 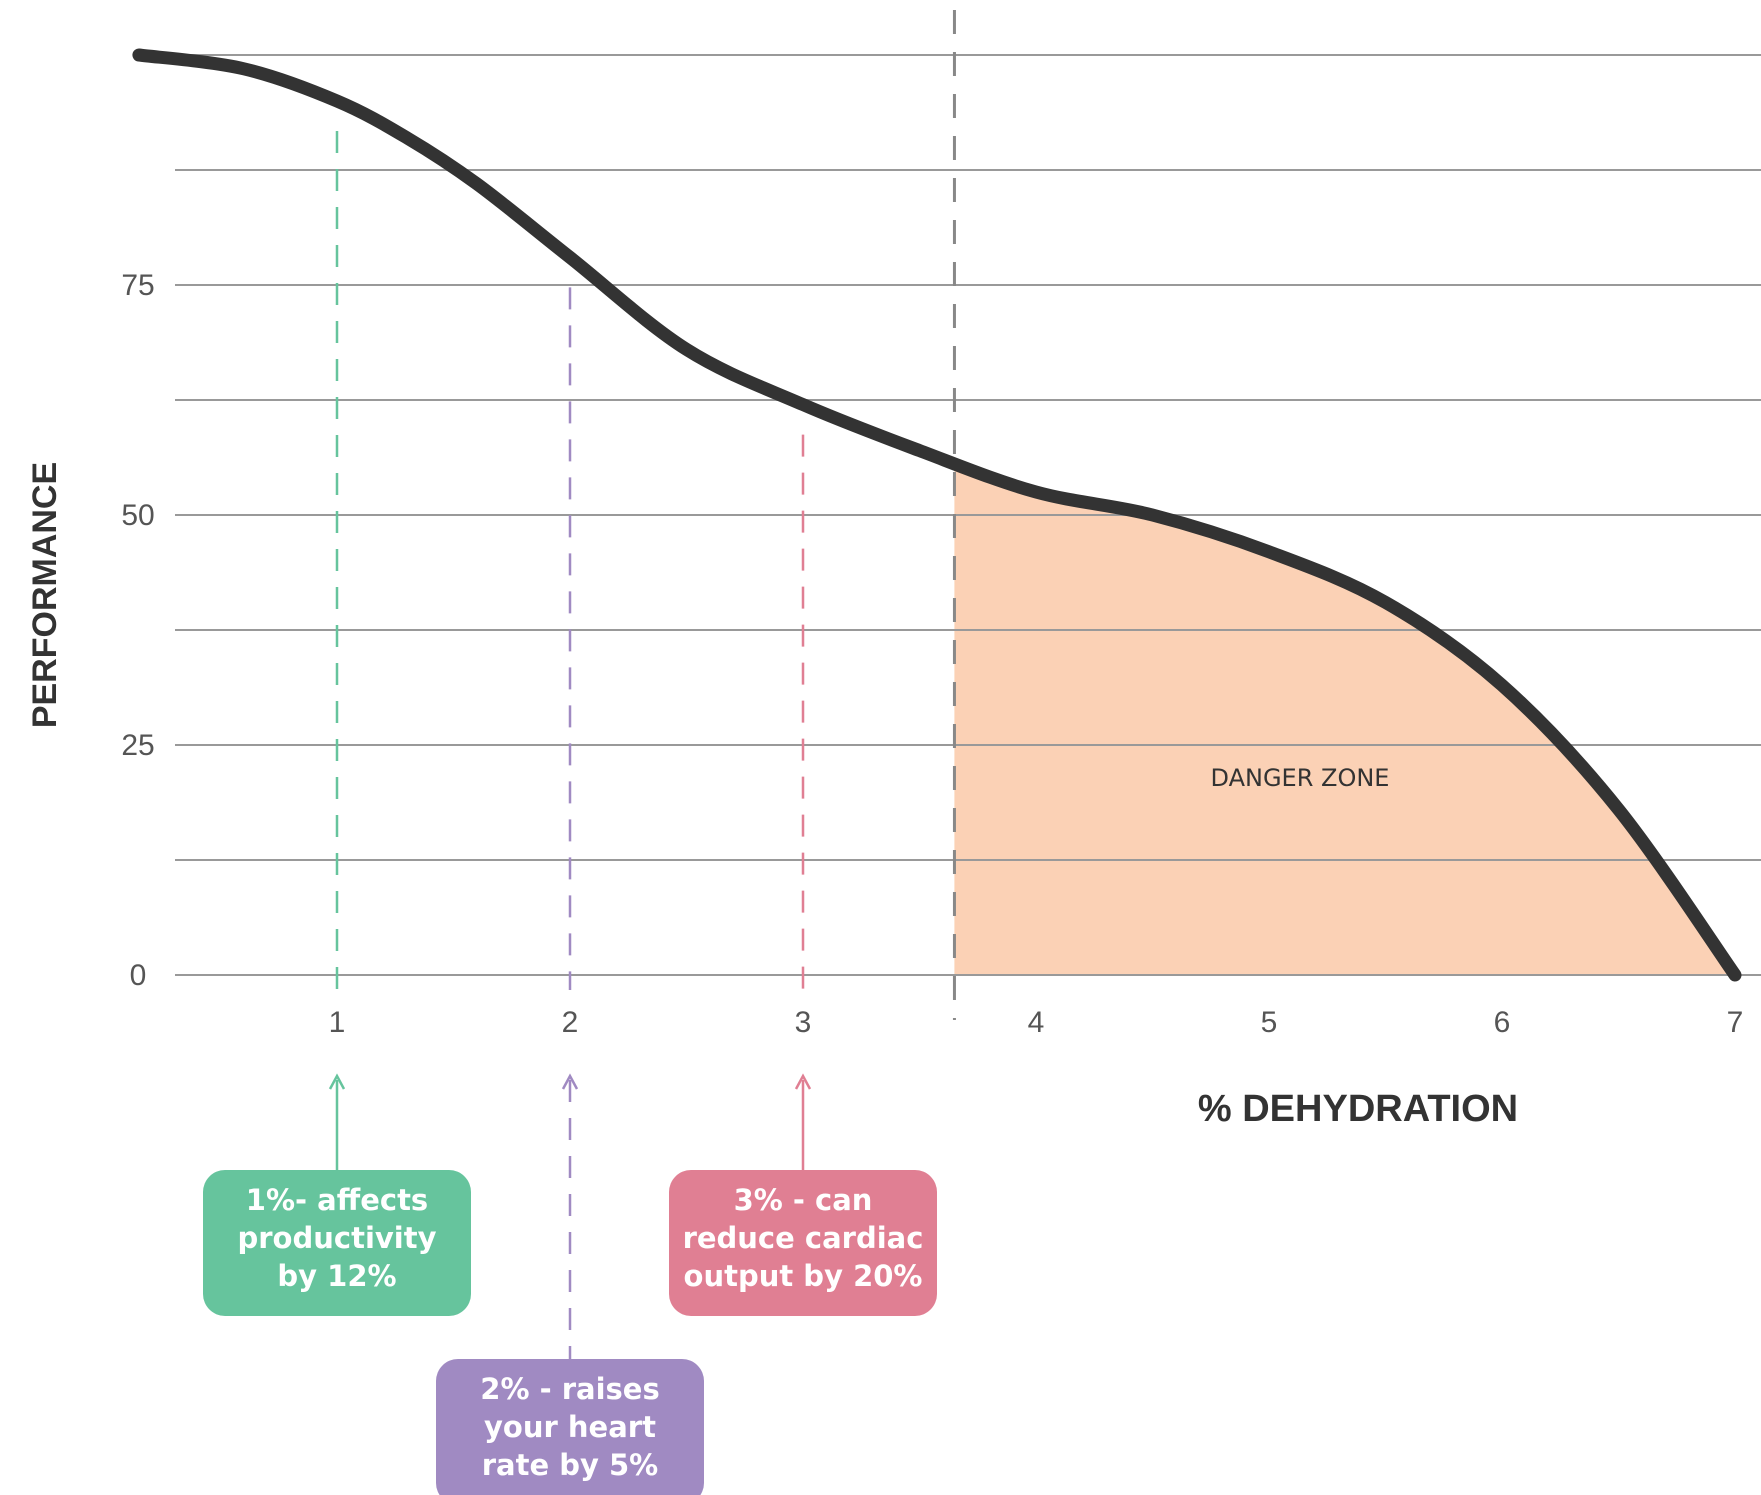 I want to click on y-tick-label: 75, so click(x=137, y=285).